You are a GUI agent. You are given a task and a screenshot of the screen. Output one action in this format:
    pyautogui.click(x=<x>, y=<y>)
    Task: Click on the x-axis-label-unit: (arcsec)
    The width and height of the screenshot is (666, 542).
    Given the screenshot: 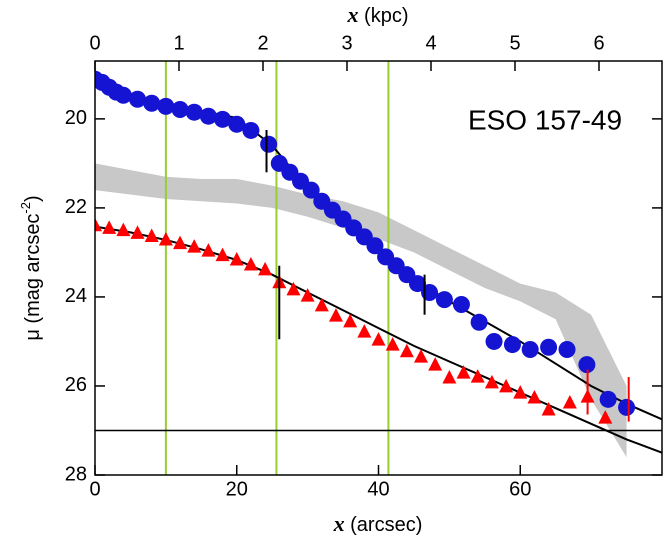 What is the action you would take?
    pyautogui.click(x=384, y=525)
    